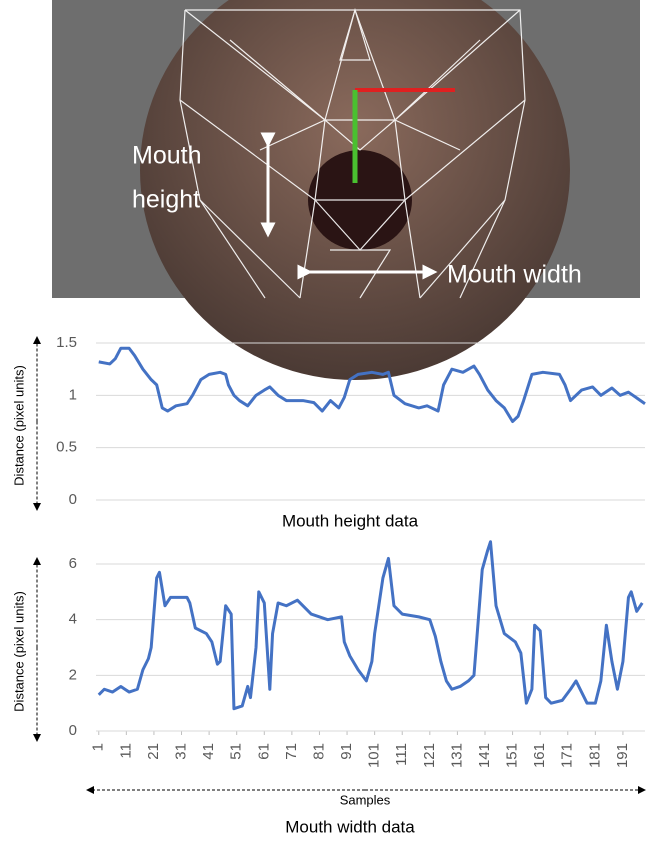 The width and height of the screenshot is (647, 844). What do you see at coordinates (291, 751) in the screenshot?
I see `x-tick-label: 71` at bounding box center [291, 751].